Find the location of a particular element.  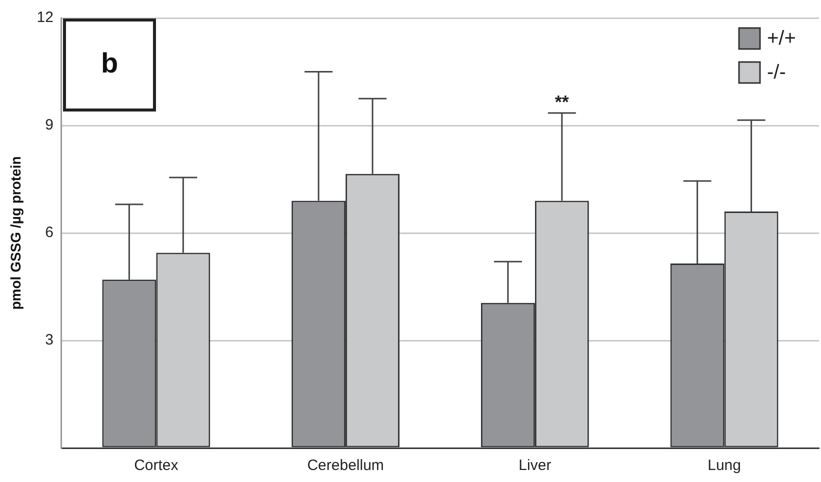

y-tick-label: 3 is located at coordinates (49, 340).